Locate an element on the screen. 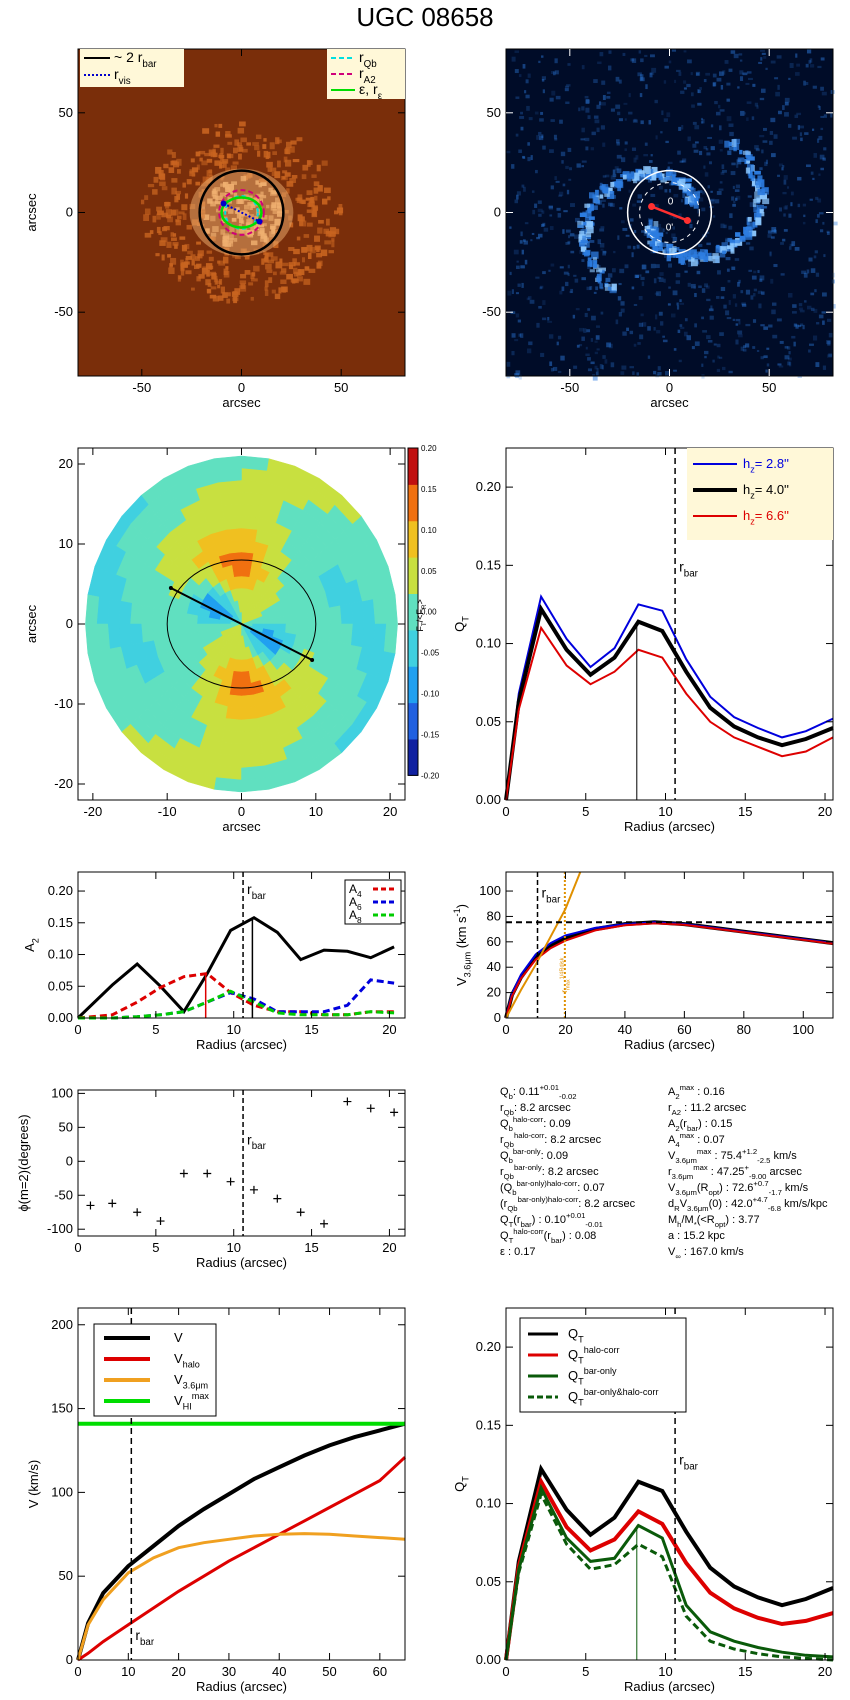 This screenshot has height=1700, width=850. x-tick-label: -50 is located at coordinates (141, 387).